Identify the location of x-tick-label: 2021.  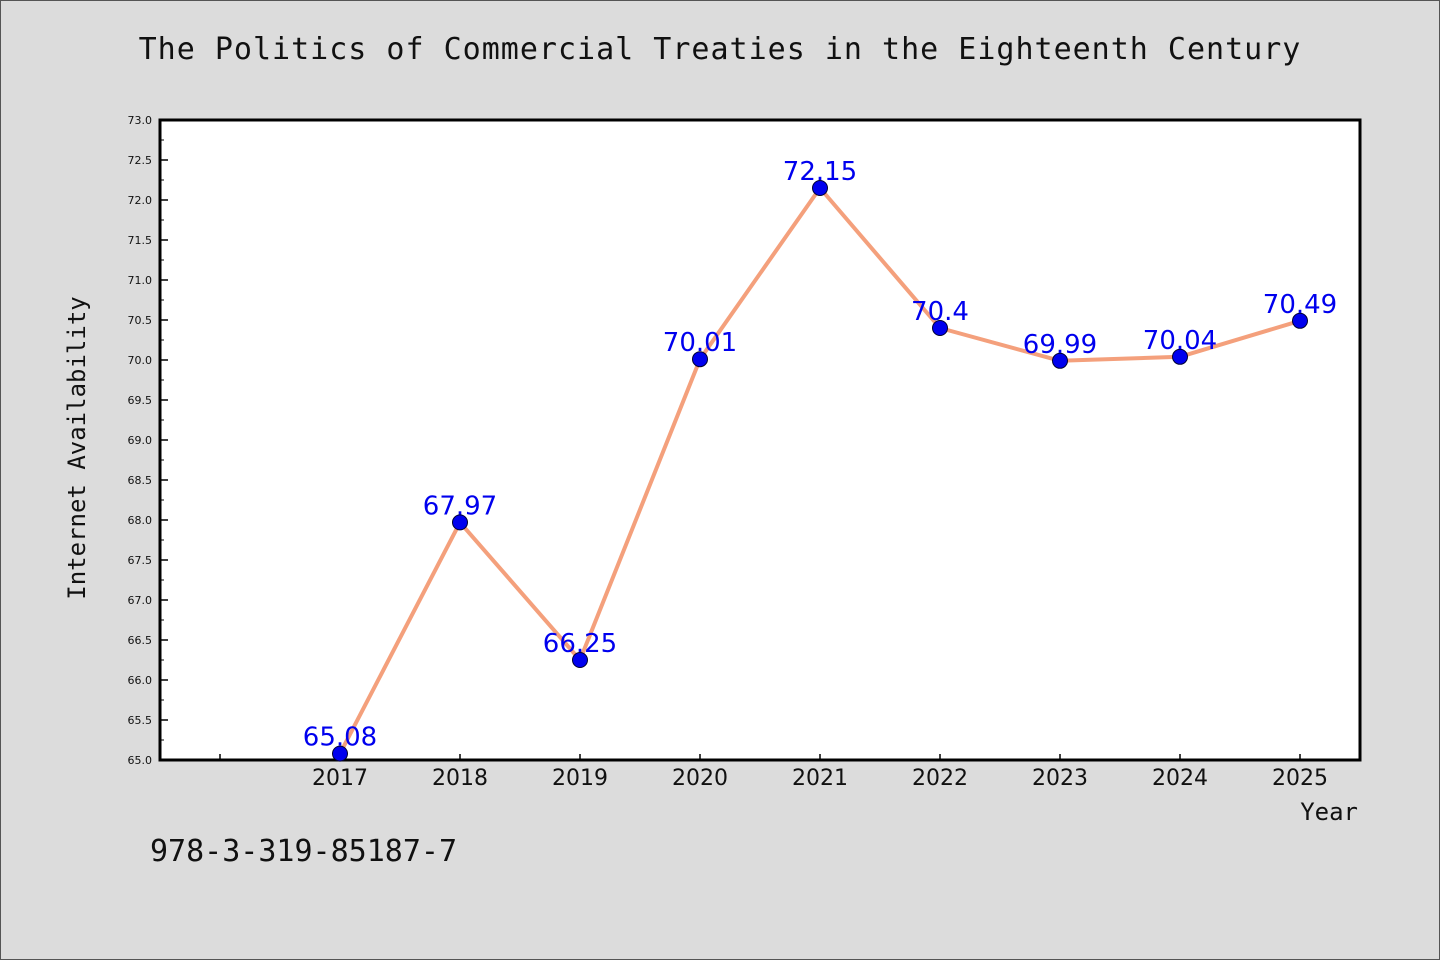
(820, 778).